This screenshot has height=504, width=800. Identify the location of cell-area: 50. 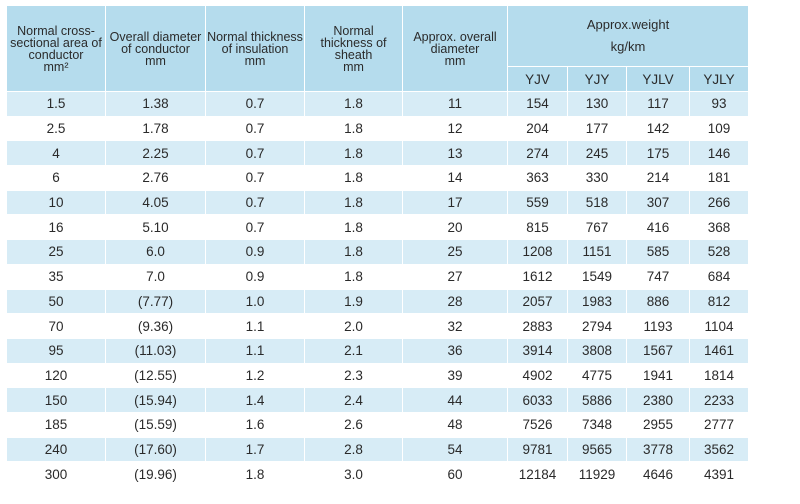
(56, 301).